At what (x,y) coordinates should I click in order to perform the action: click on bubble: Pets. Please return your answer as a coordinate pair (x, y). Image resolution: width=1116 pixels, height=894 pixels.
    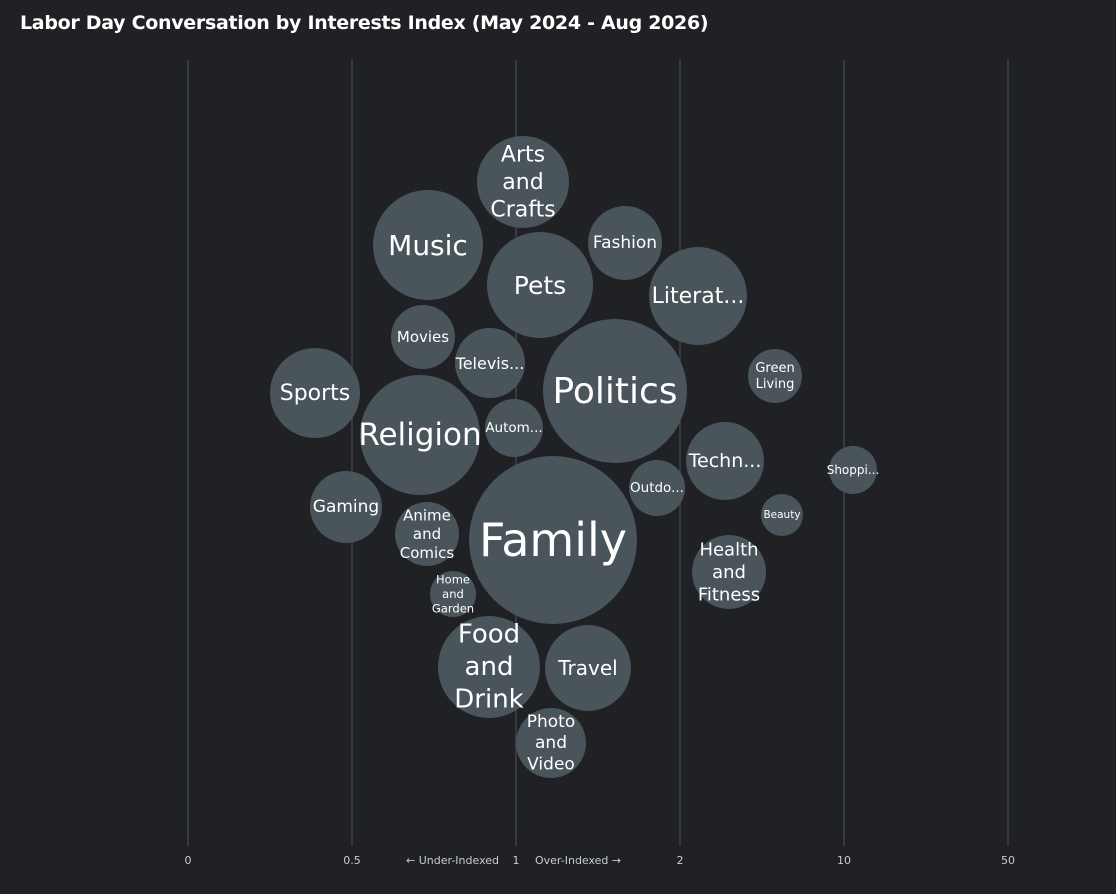
    Looking at the image, I should click on (540, 285).